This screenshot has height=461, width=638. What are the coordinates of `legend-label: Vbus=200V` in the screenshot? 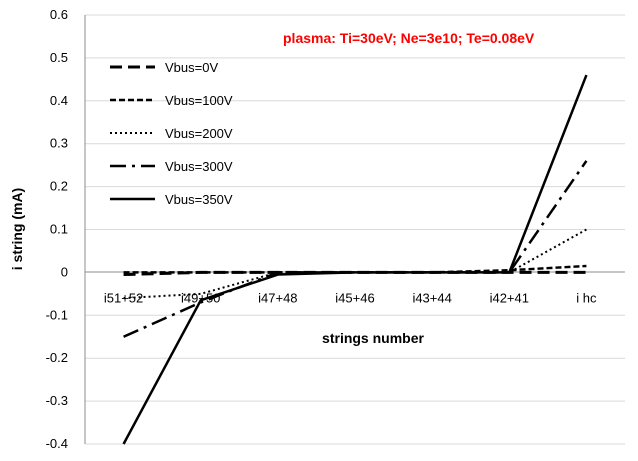 It's located at (199, 133).